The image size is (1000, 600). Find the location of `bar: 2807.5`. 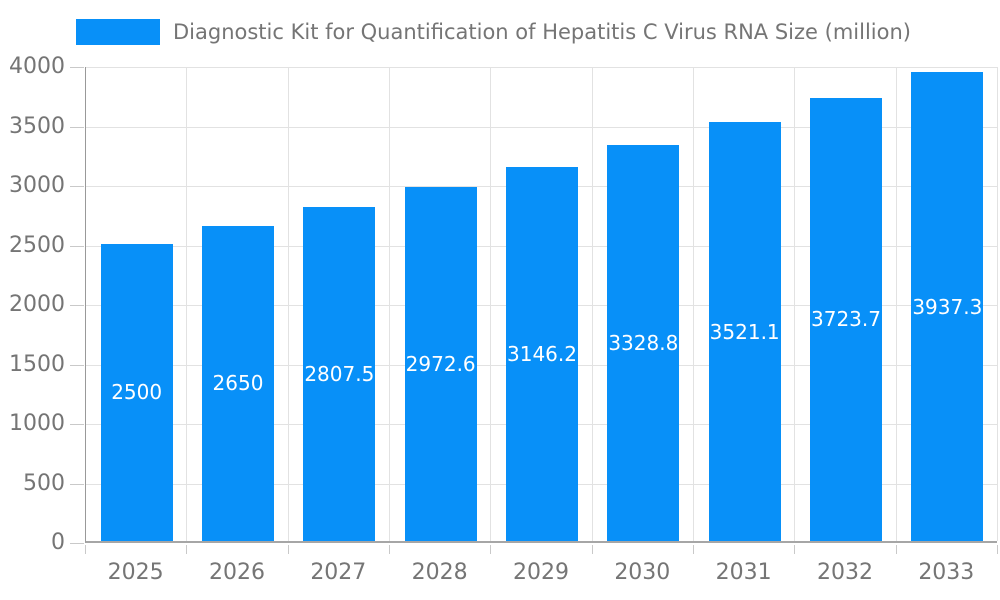

bar: 2807.5 is located at coordinates (339, 373).